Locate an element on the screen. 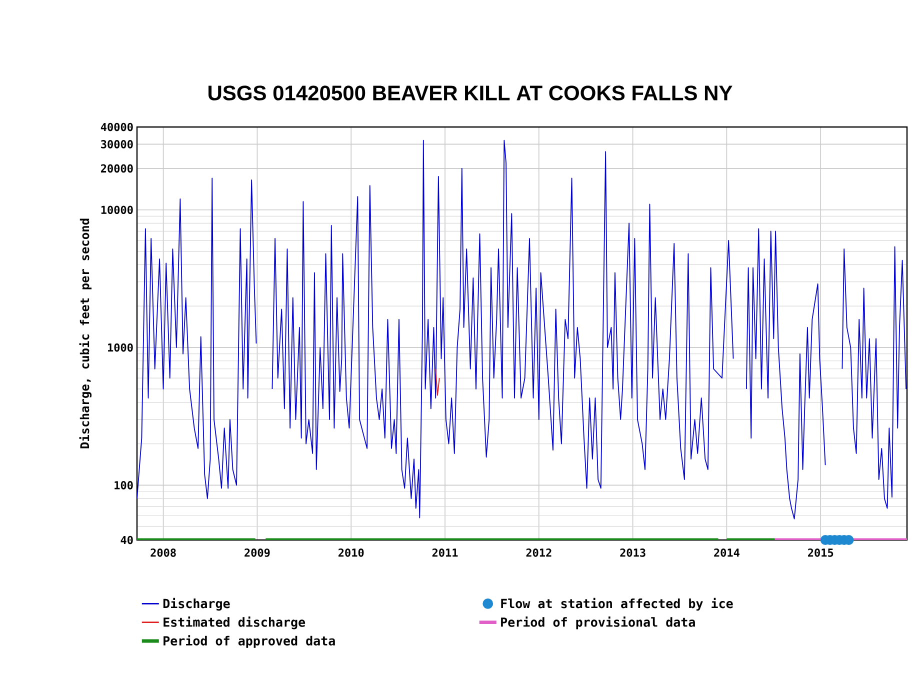 This screenshot has width=923, height=689. x-tick-label: 2011 is located at coordinates (445, 552).